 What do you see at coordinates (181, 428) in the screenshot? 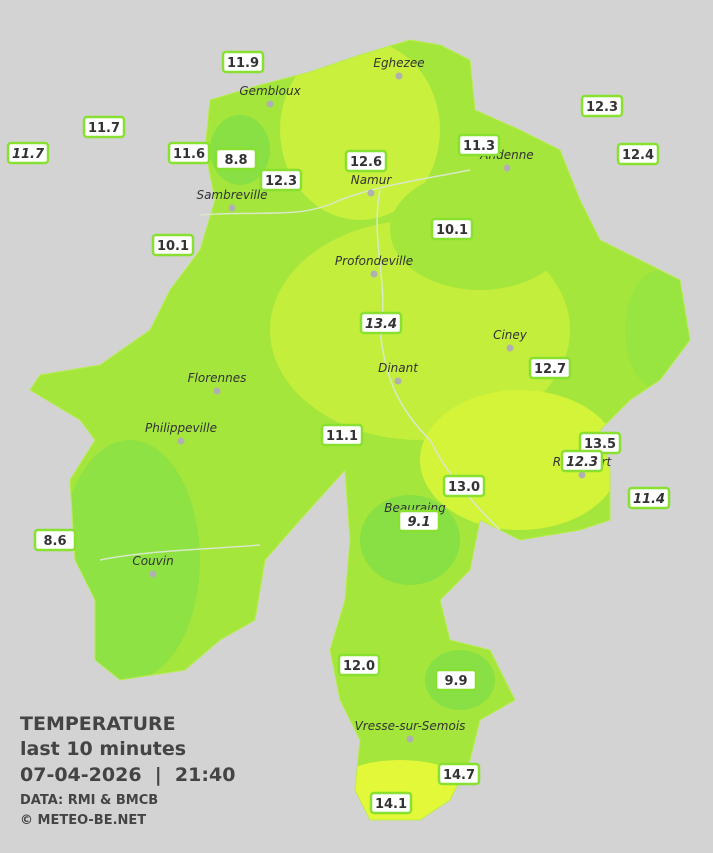
I see `city-name: Philippeville` at bounding box center [181, 428].